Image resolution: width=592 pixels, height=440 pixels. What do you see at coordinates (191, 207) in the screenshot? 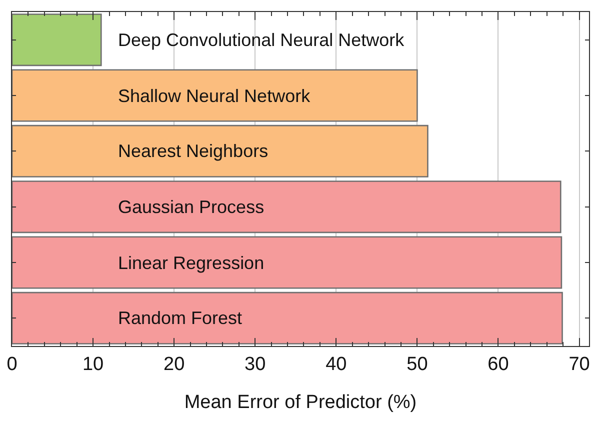
I see `y-tick-label: Gaussian Process` at bounding box center [191, 207].